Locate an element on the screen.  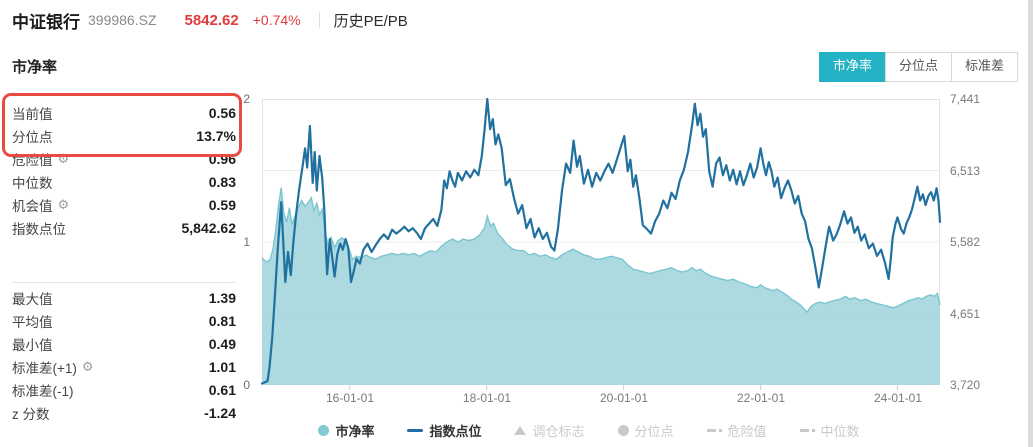
legend-item-rebalance-flag: 调仓标志 is located at coordinates (549, 430).